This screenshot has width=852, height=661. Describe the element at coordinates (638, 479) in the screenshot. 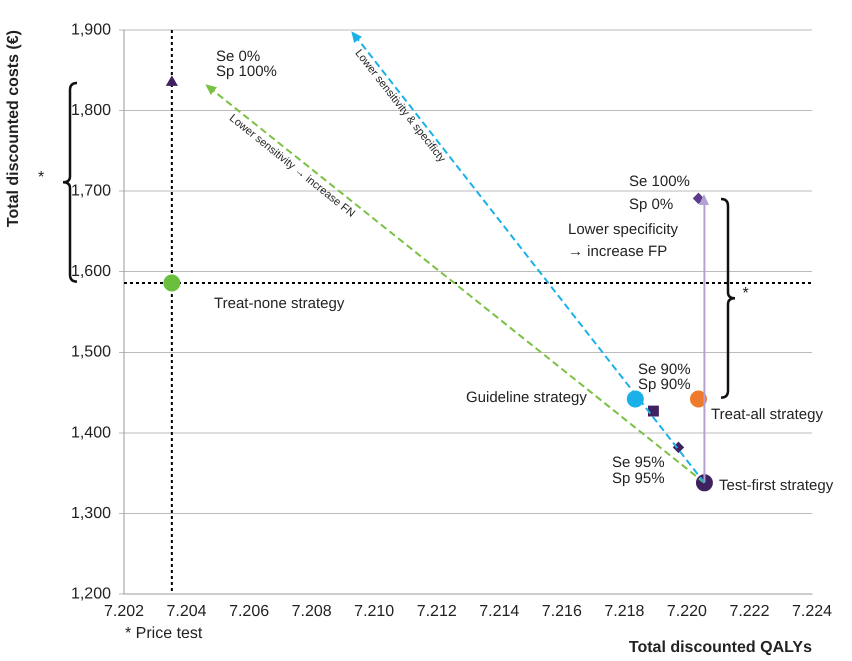

I see `annotation: Sp 95%` at that location.